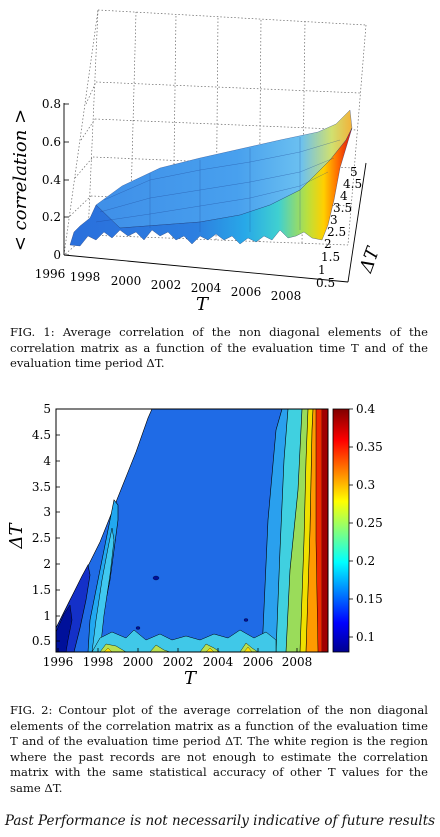 The image size is (440, 837). I want to click on colorbar-ticks, so click(351, 523).